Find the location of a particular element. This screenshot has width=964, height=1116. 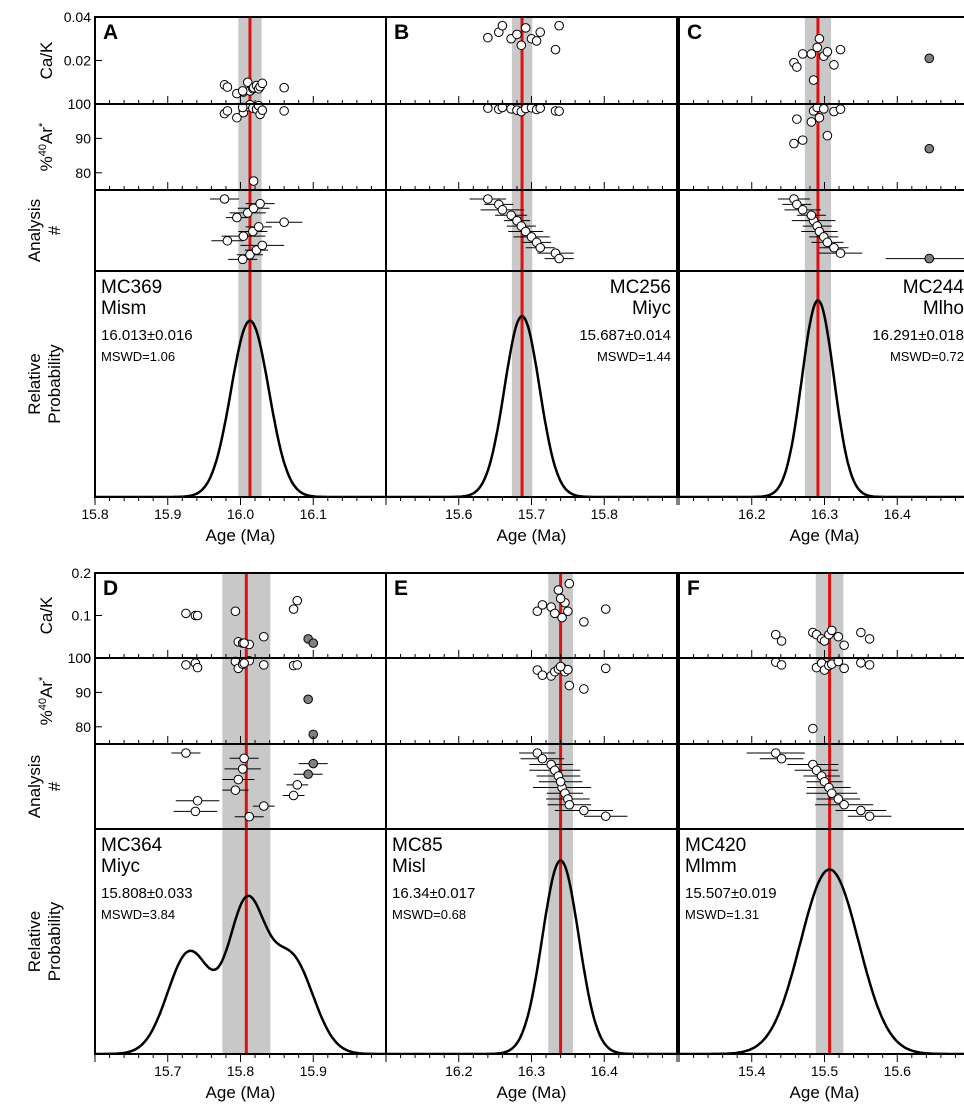

panel-letter: E is located at coordinates (401, 588).